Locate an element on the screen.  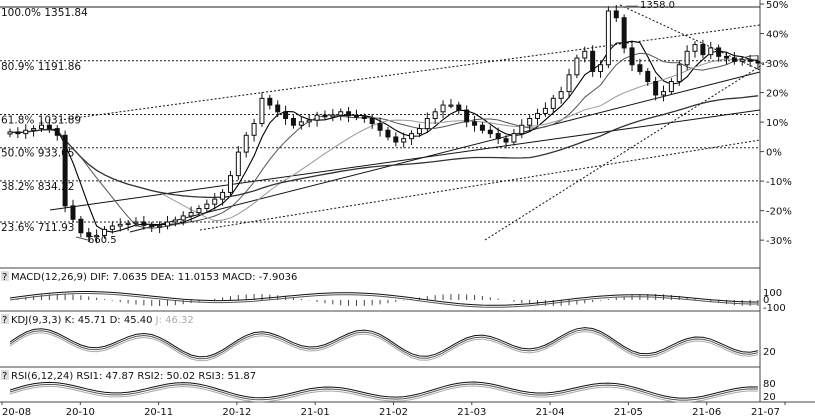
kdj-j-line is located at coordinates (384, 346).